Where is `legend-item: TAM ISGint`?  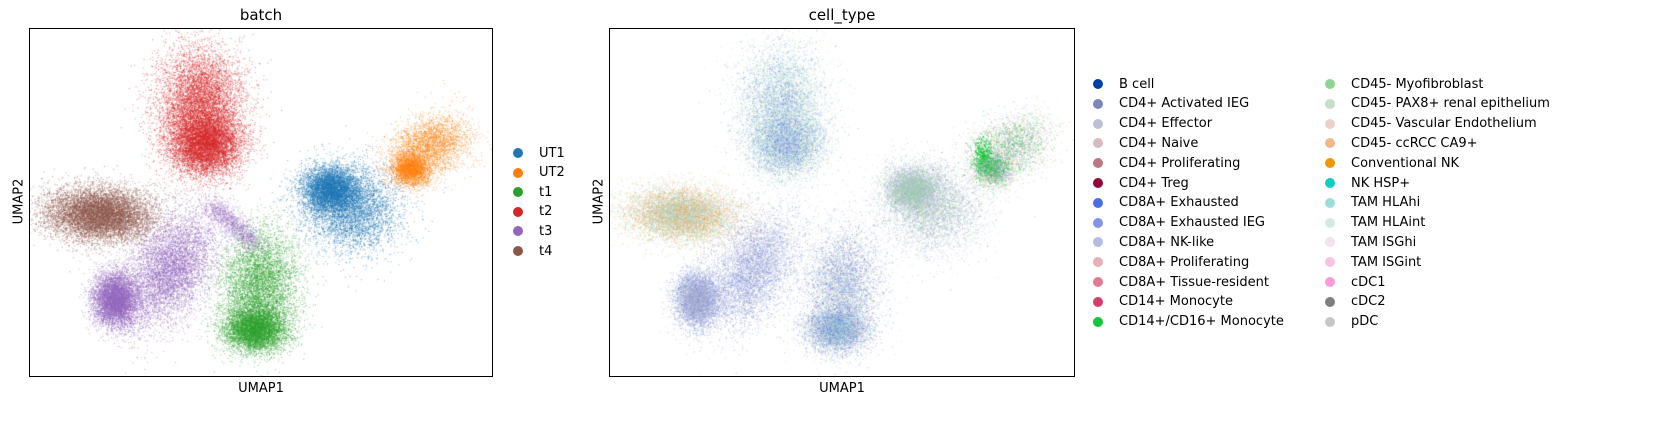 legend-item: TAM ISGint is located at coordinates (1373, 262).